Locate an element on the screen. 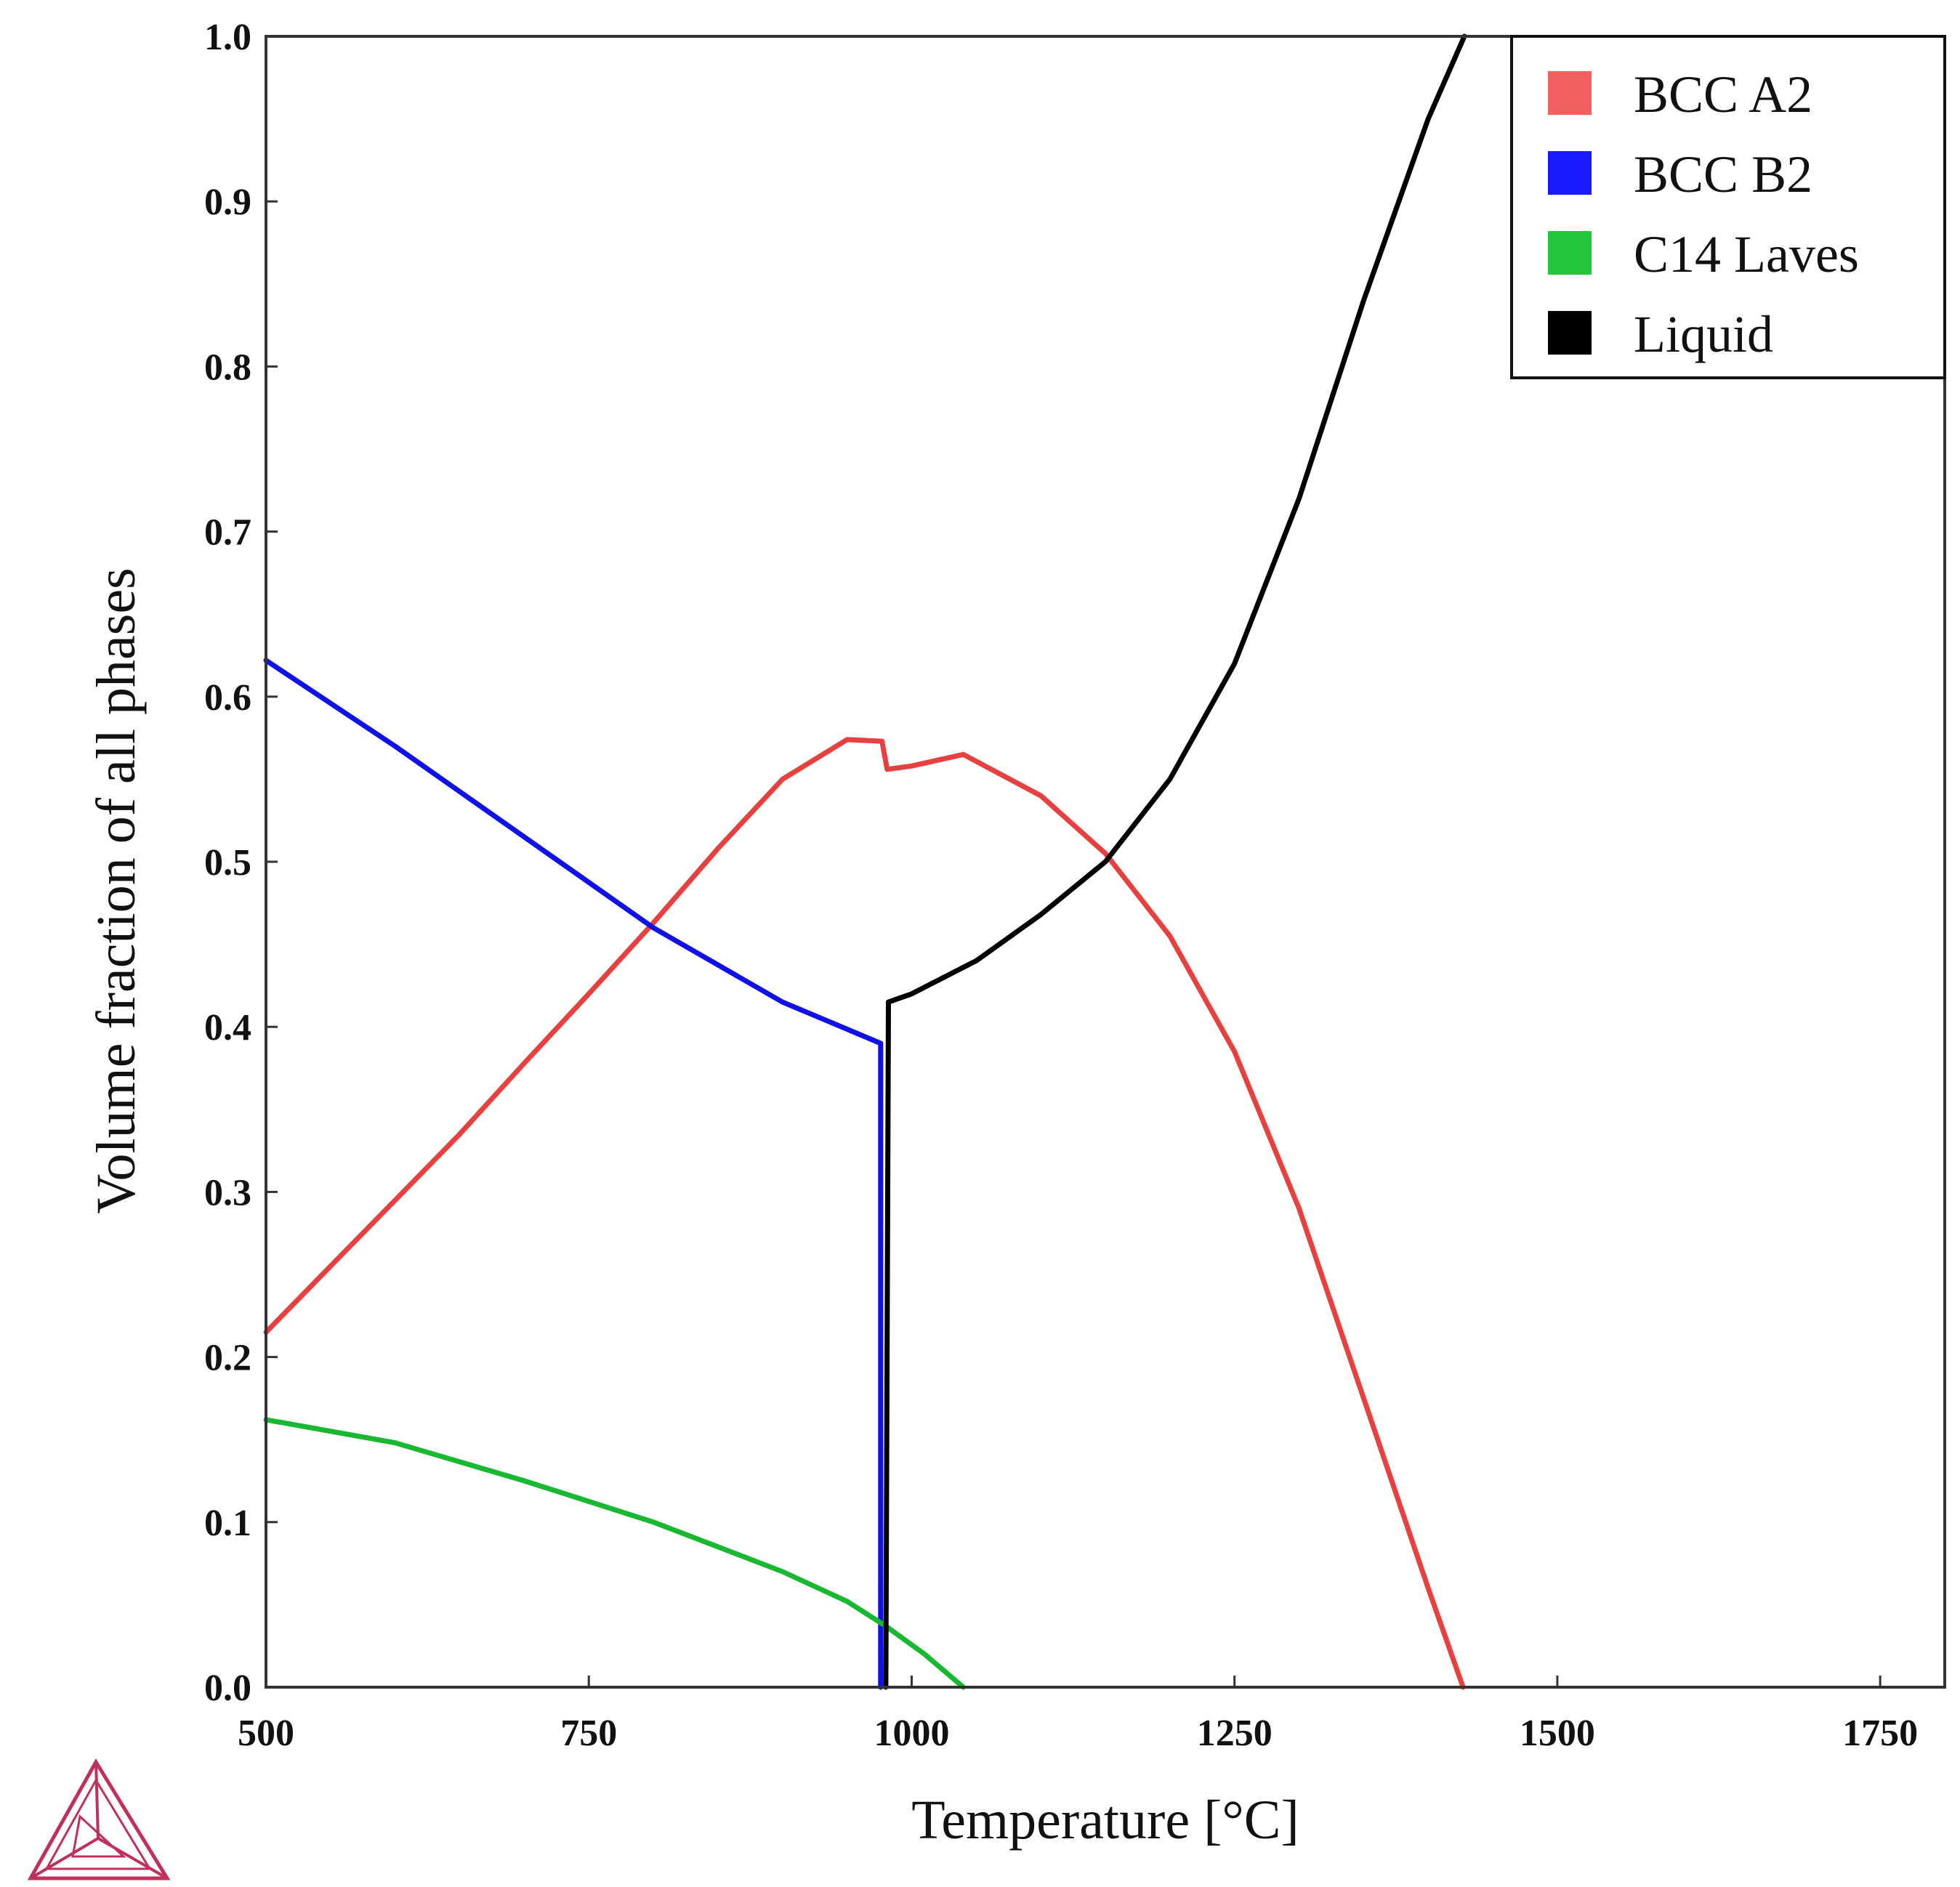  y-tick-label: 0.4 is located at coordinates (227, 1027).